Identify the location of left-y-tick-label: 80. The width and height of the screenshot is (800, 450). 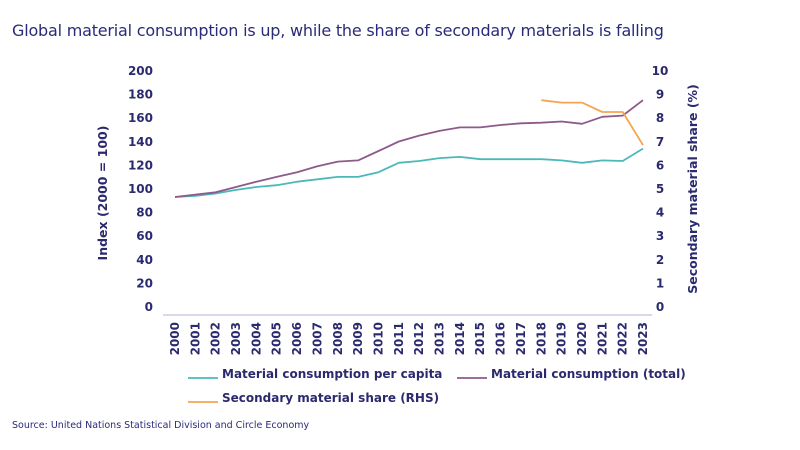
(144, 213).